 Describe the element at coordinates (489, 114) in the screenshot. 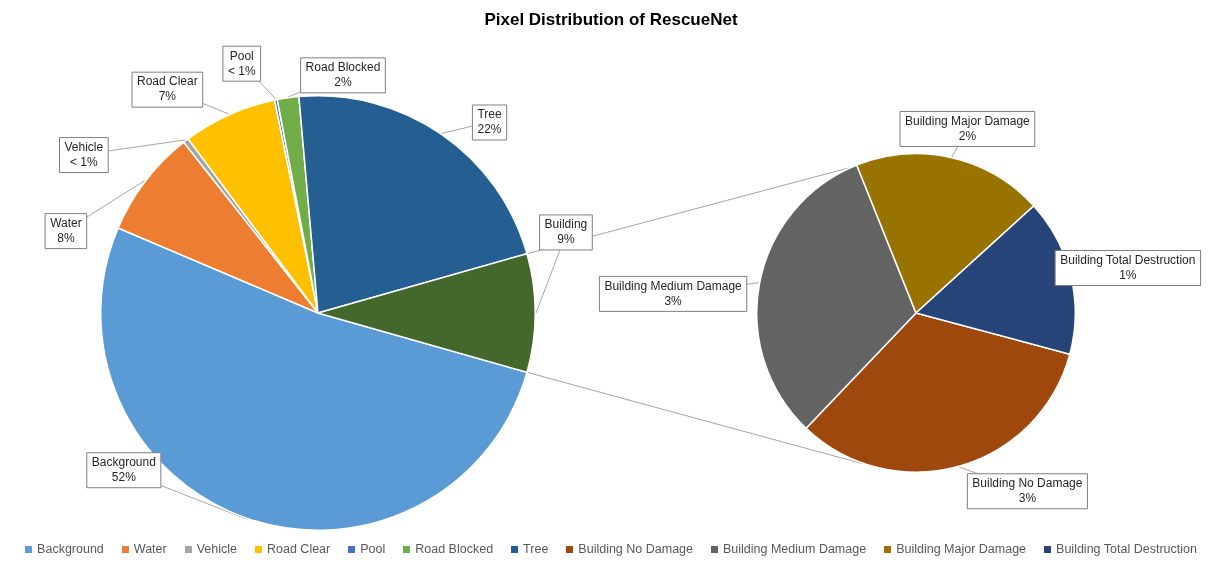

I see `slice-label: Tree` at that location.